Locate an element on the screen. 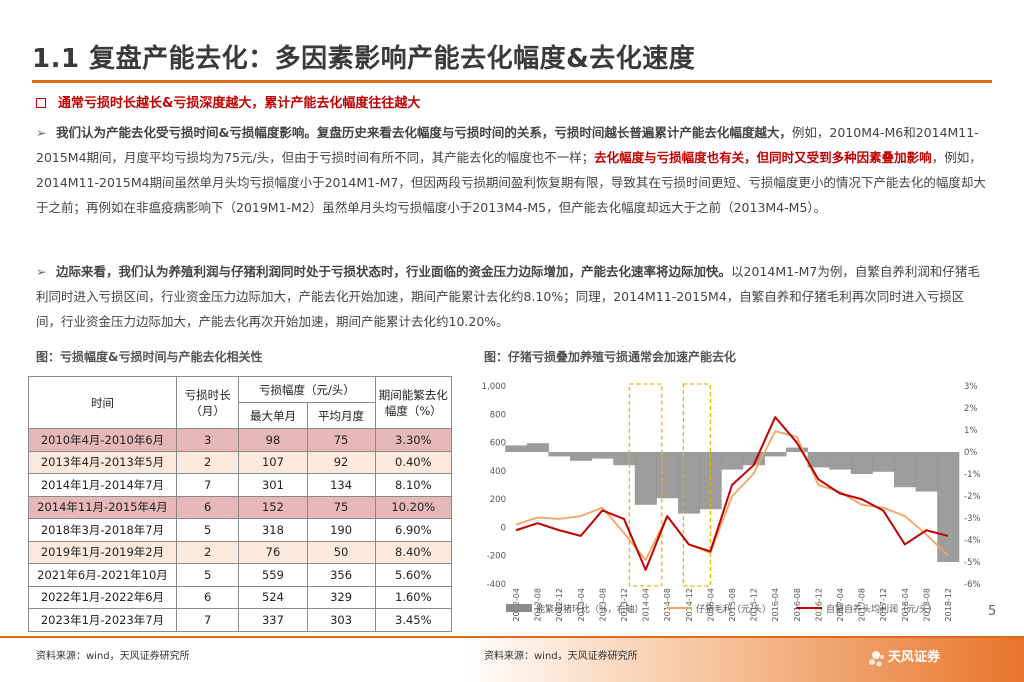  series-line is located at coordinates (732, 493).